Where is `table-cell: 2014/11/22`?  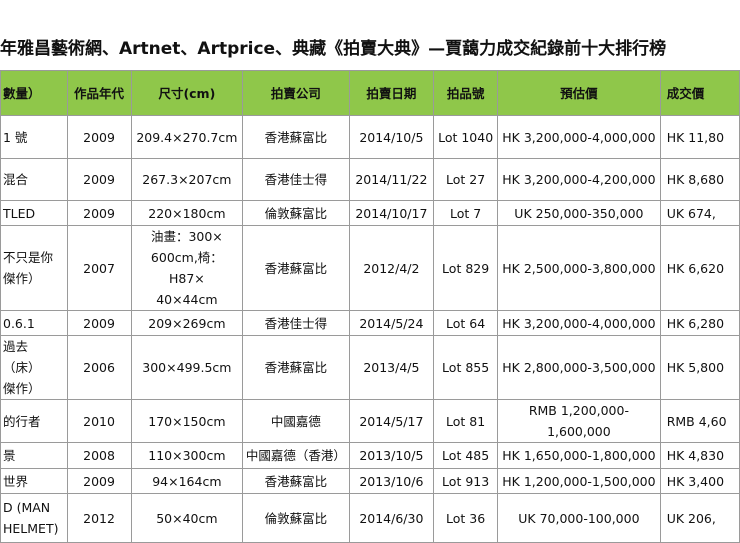 table-cell: 2014/11/22 is located at coordinates (391, 179).